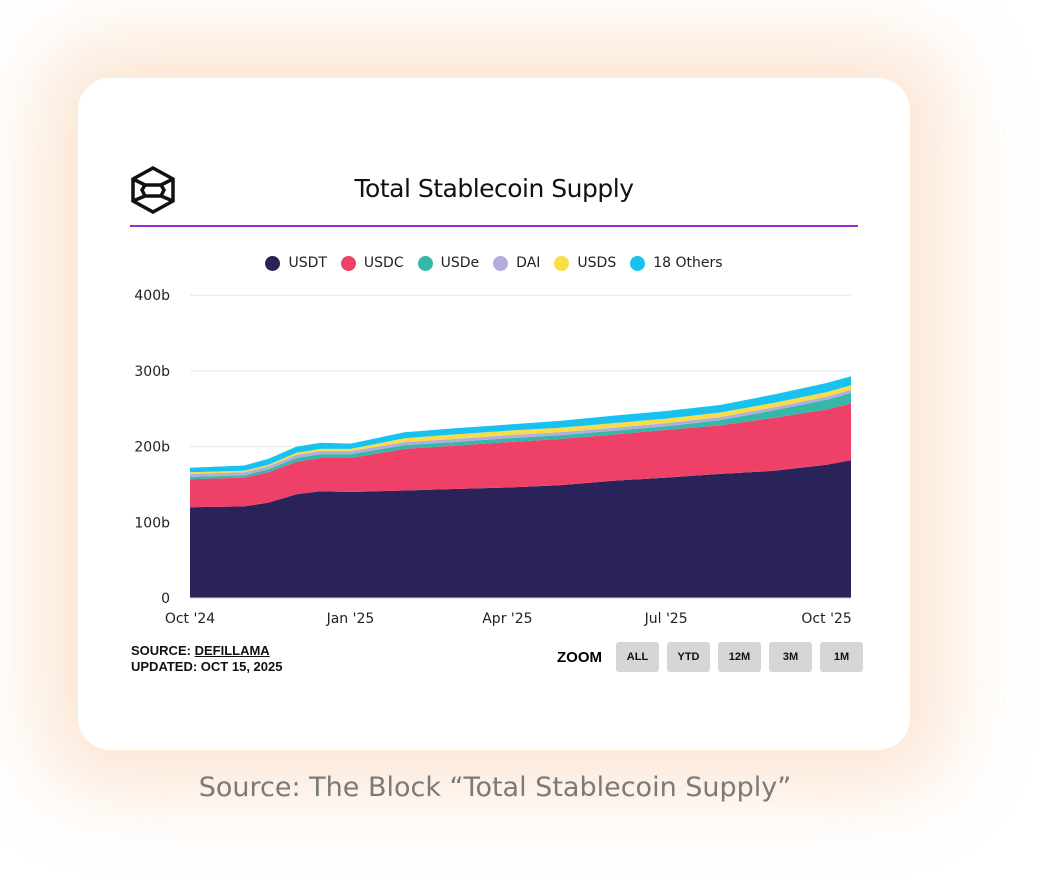  What do you see at coordinates (790, 657) in the screenshot?
I see `zoom-3m-button: 3M` at bounding box center [790, 657].